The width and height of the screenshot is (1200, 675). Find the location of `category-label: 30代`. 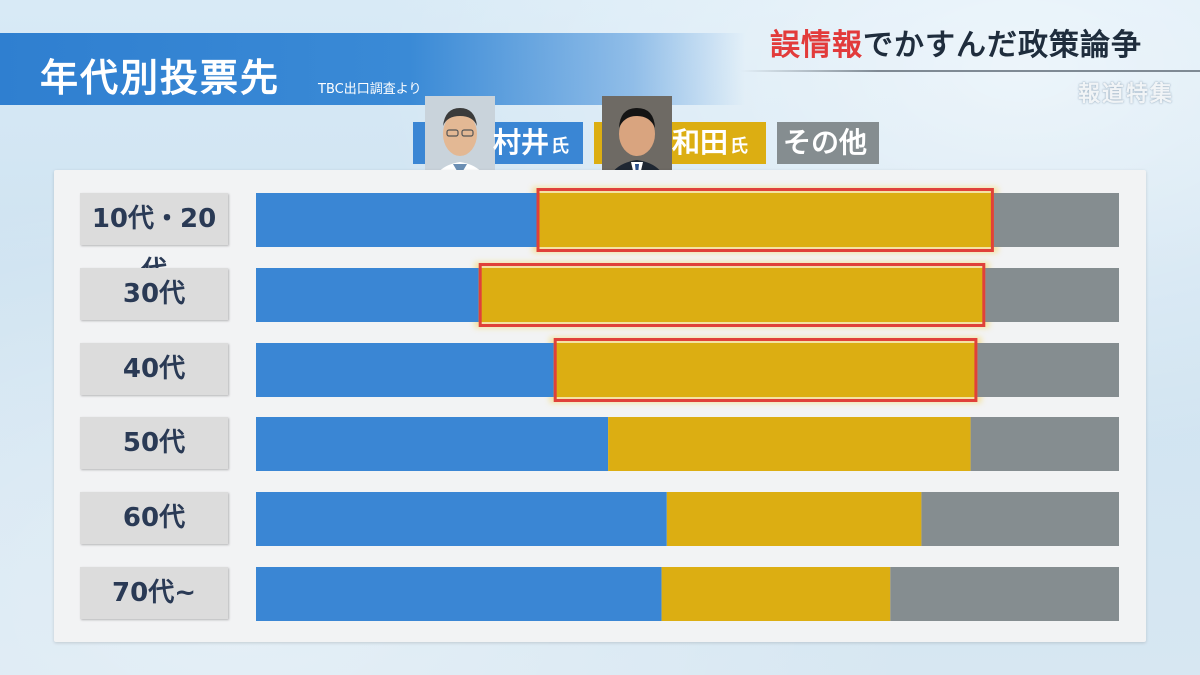

category-label: 30代 is located at coordinates (154, 294).